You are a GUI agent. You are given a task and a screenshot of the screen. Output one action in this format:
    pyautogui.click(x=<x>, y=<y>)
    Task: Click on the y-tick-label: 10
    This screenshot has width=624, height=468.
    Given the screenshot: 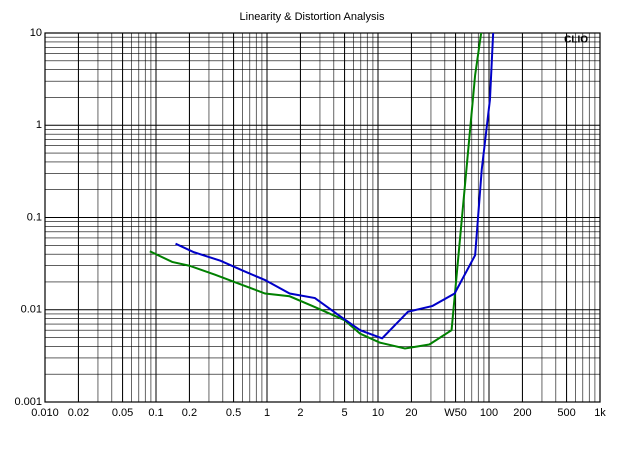 What is the action you would take?
    pyautogui.click(x=36, y=33)
    